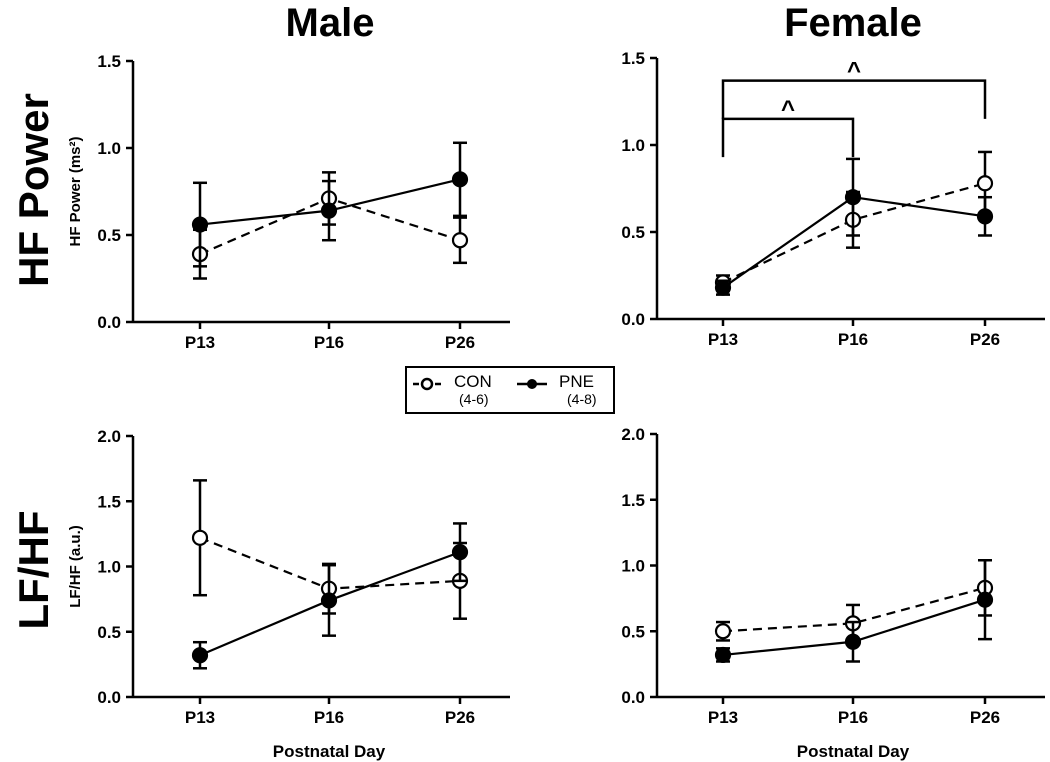  What do you see at coordinates (329, 717) in the screenshot?
I see `panel3-x-tick-label: P16` at bounding box center [329, 717].